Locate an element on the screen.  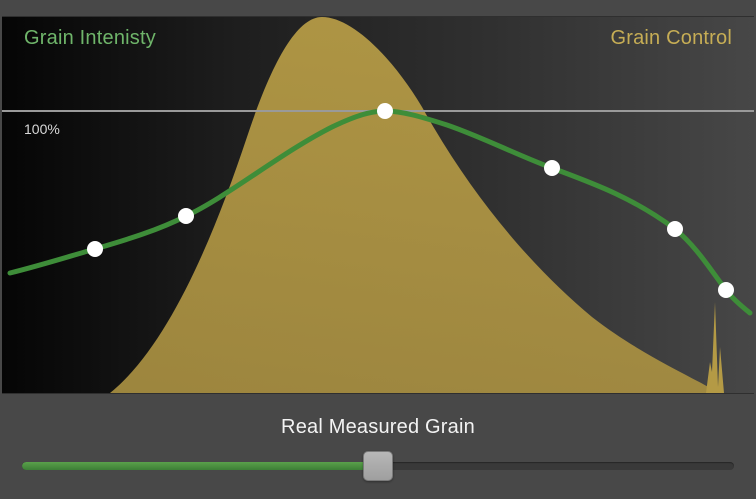
reference-label-100: 100% is located at coordinates (42, 129).